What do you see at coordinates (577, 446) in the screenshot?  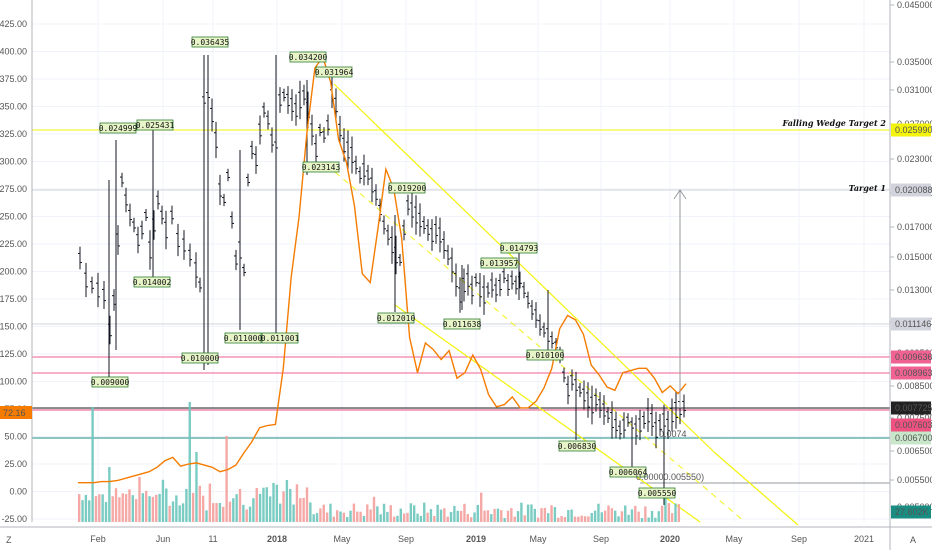 I see `annotation-label: 0.006830` at bounding box center [577, 446].